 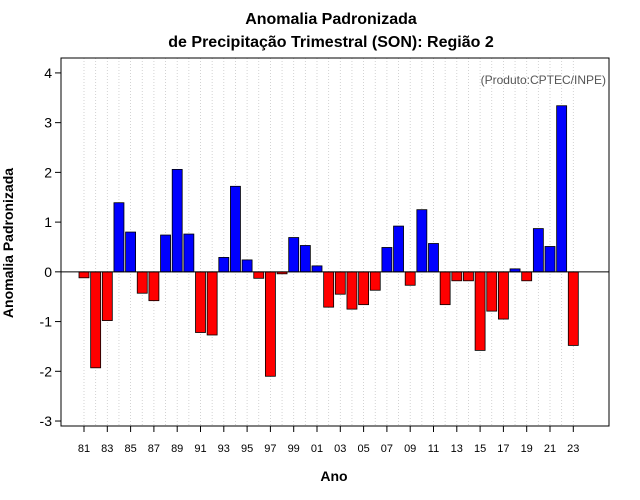 I want to click on x-tick-label: 23, so click(x=573, y=449).